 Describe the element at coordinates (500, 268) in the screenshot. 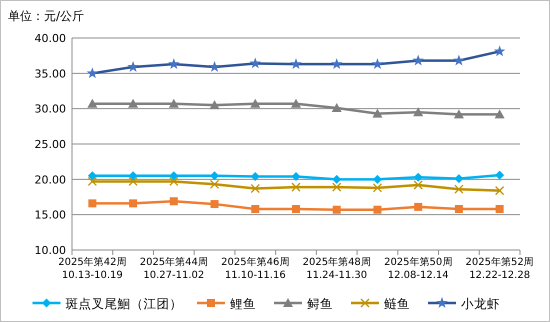

I see `x-tick-label: 2025年第52周 12.22-12.28` at that location.